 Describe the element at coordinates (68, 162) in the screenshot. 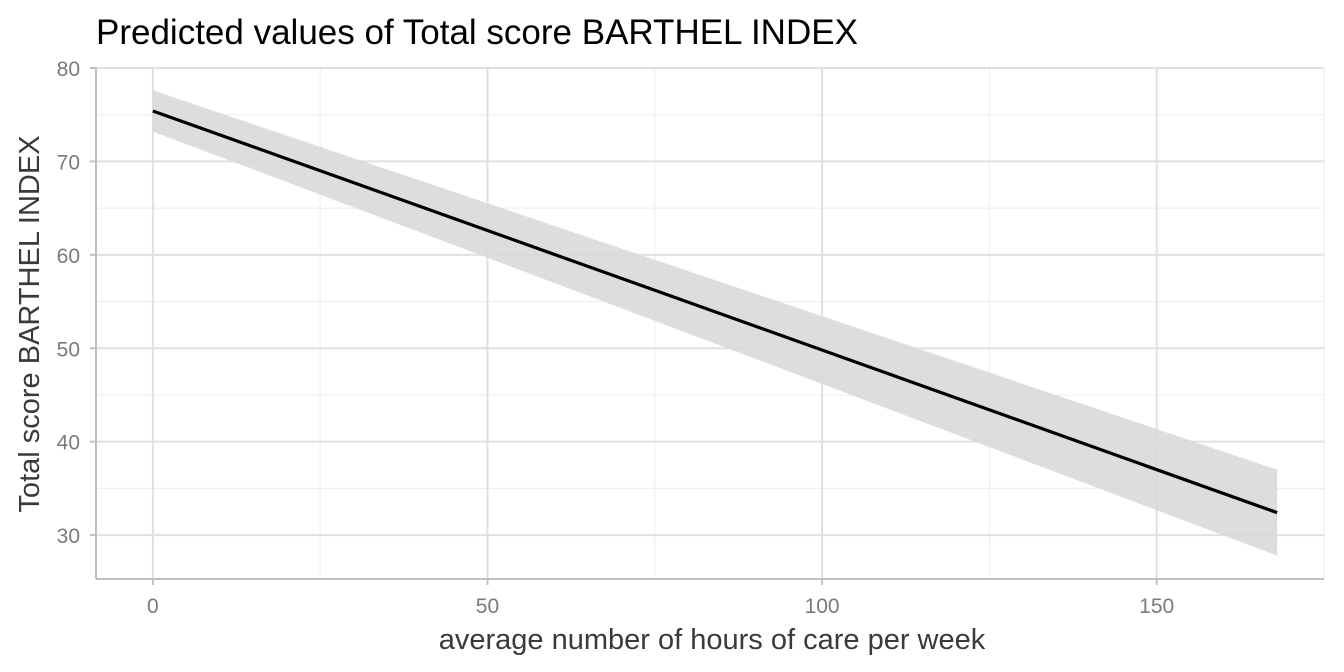

I see `y-tick-label: 70` at that location.